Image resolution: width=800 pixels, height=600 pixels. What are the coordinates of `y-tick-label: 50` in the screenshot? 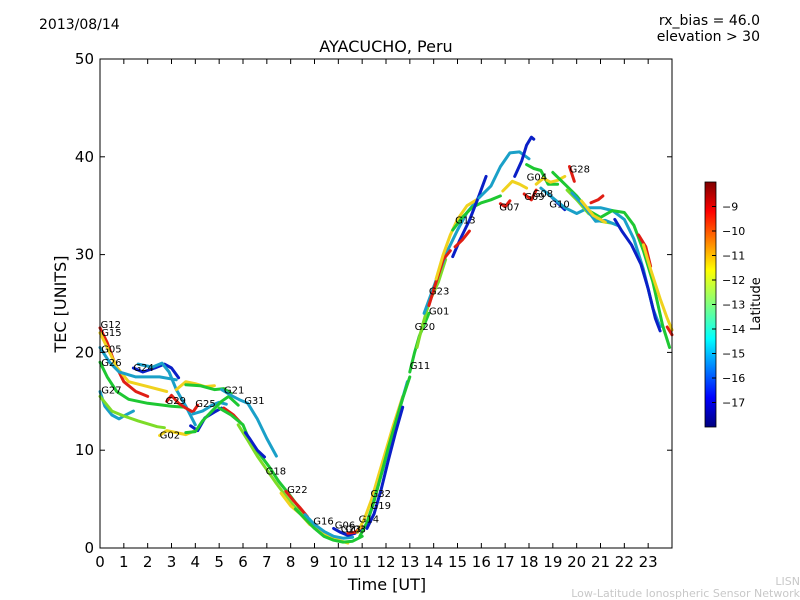 It's located at (84, 59).